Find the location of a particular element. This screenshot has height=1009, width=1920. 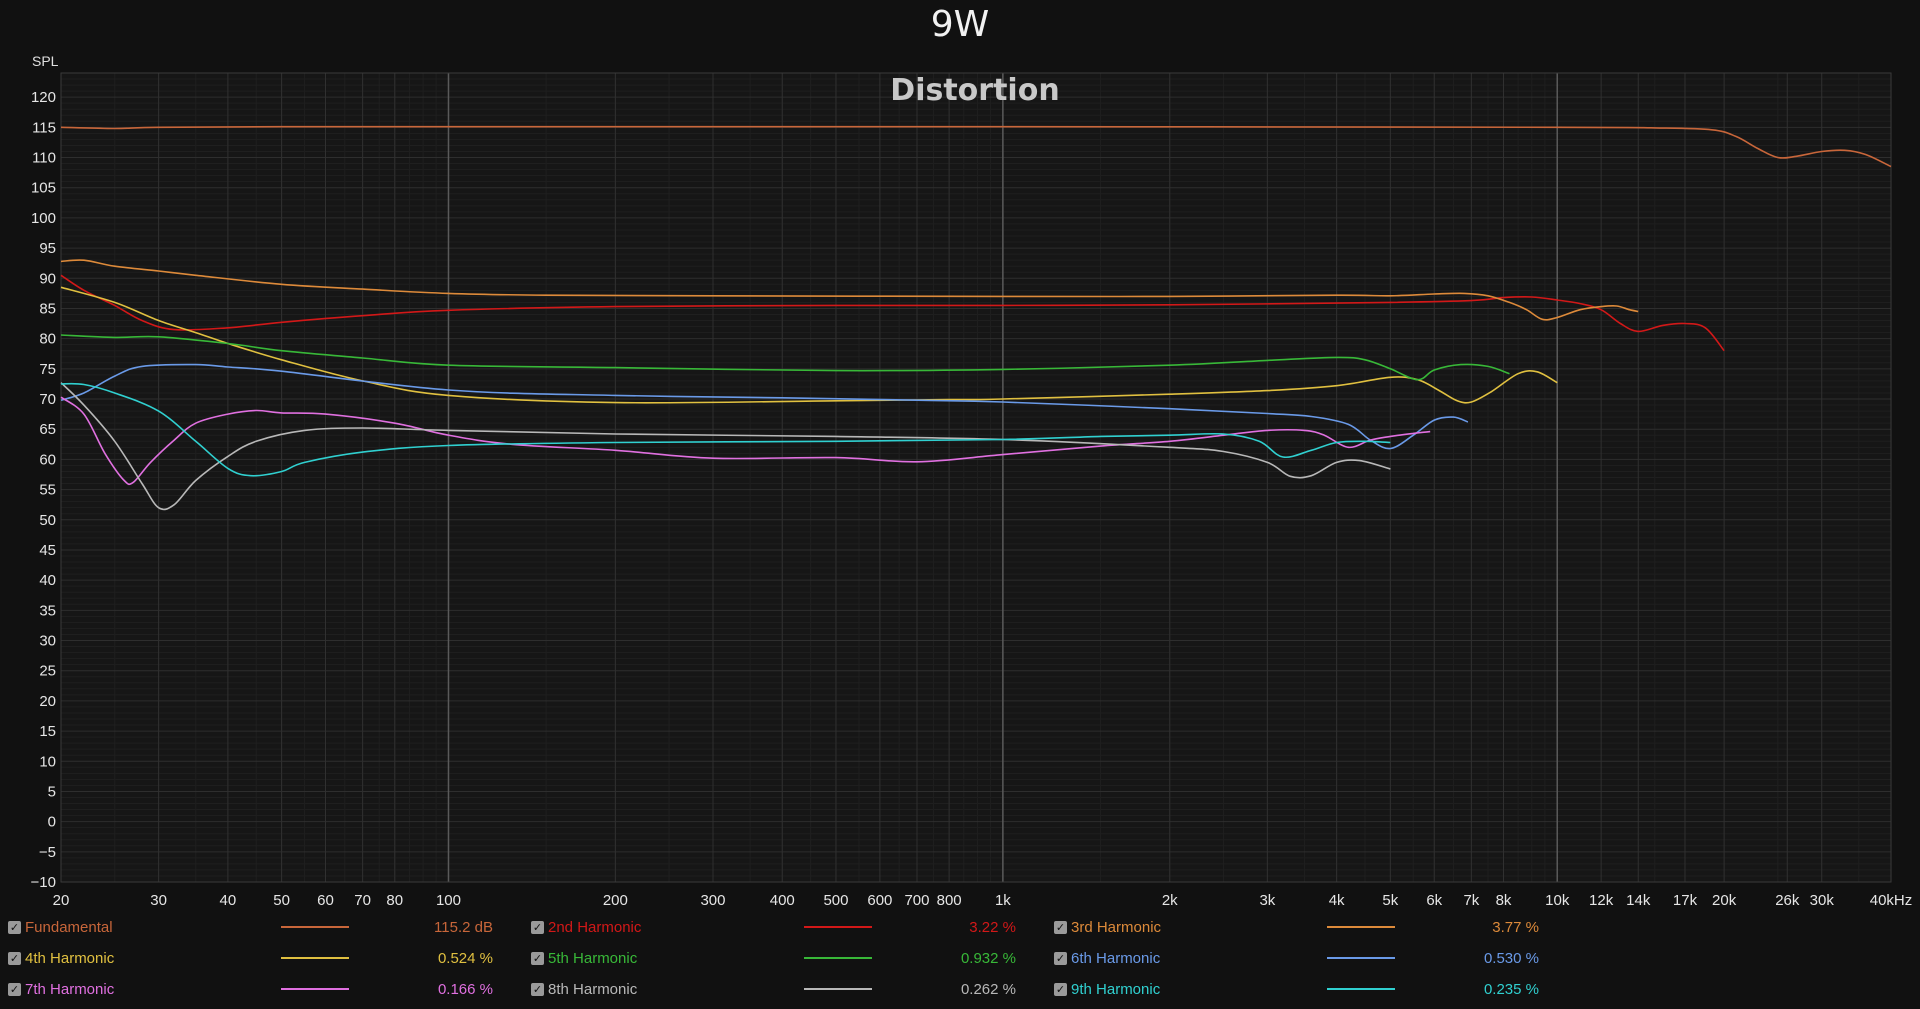

x-tick-label: 5k is located at coordinates (1390, 900).